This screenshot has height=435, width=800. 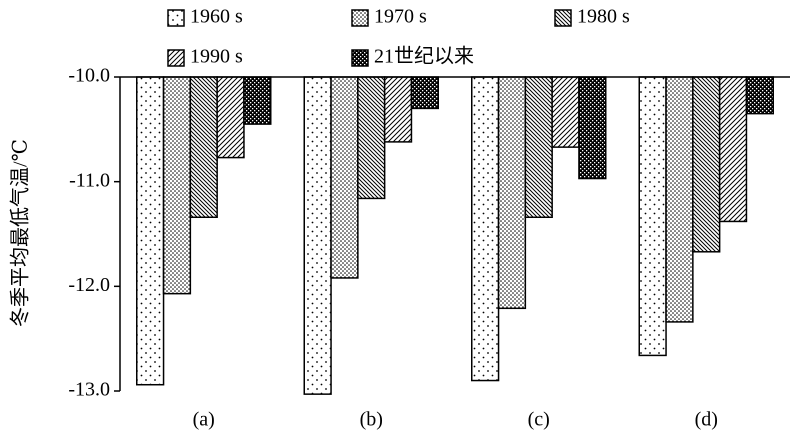 What do you see at coordinates (204, 420) in the screenshot?
I see `x-tick-label: (a)` at bounding box center [204, 420].